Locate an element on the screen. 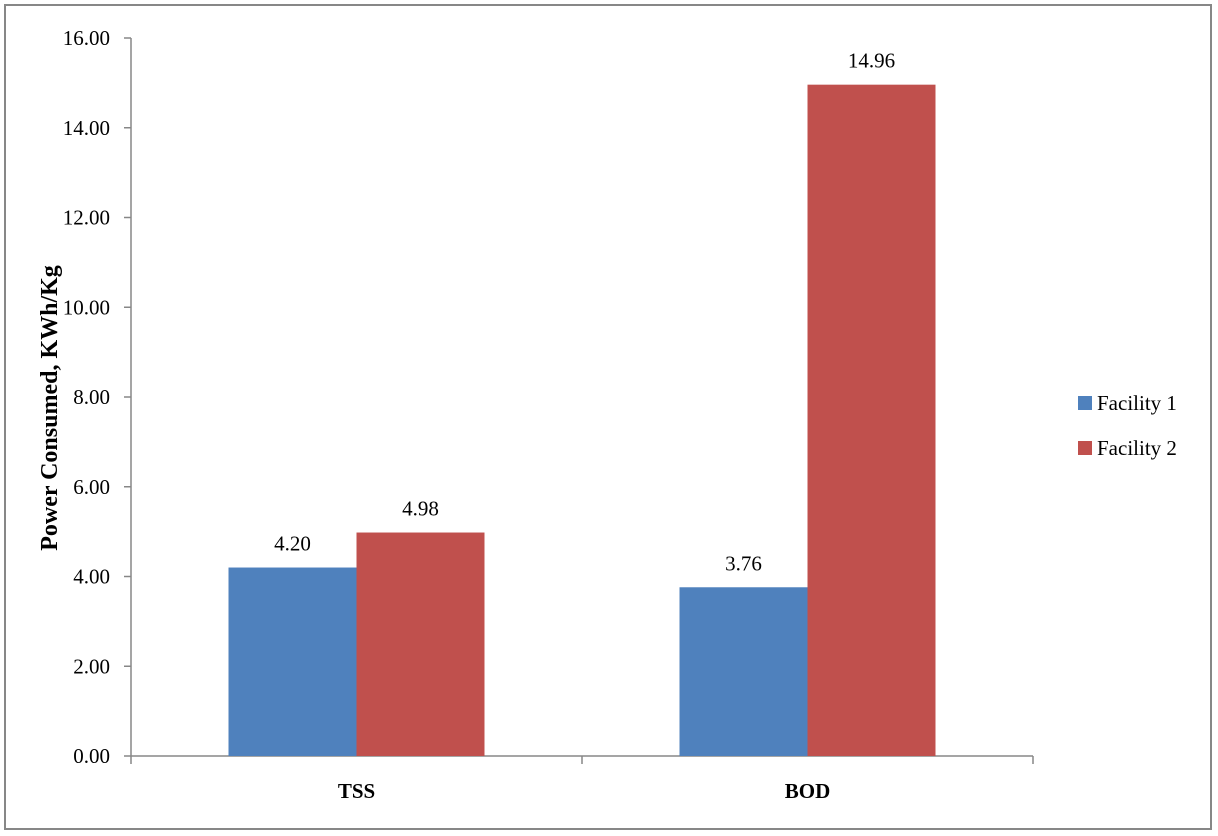  legend-label: Facility 1 is located at coordinates (1137, 403).